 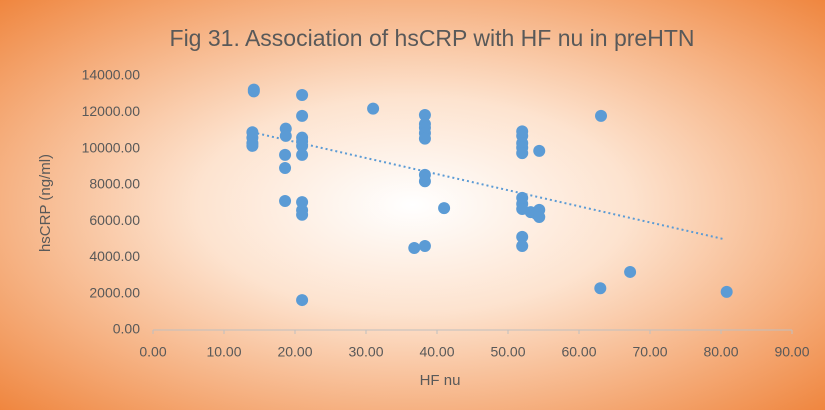 What do you see at coordinates (436, 352) in the screenshot?
I see `x-tick-label: 40.00` at bounding box center [436, 352].